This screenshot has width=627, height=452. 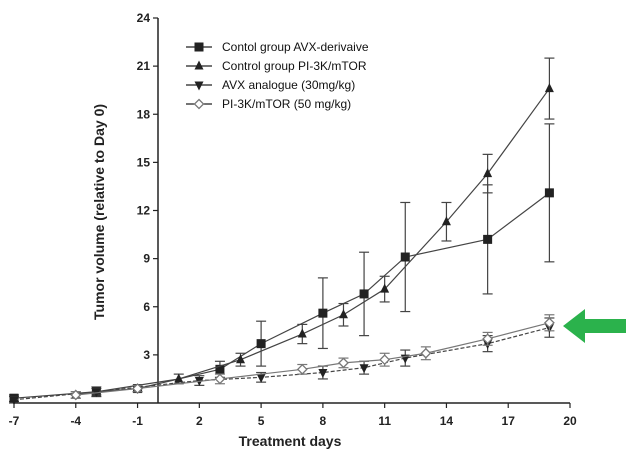 What do you see at coordinates (290, 441) in the screenshot?
I see `x-axis-title: Treatment days` at bounding box center [290, 441].